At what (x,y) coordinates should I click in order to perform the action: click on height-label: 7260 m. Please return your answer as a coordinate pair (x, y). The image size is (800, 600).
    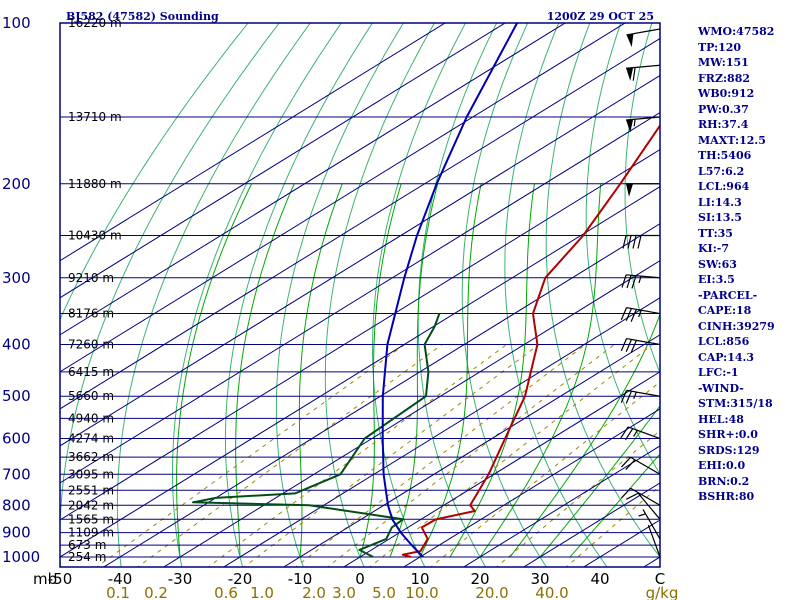
    Looking at the image, I should click on (91, 345).